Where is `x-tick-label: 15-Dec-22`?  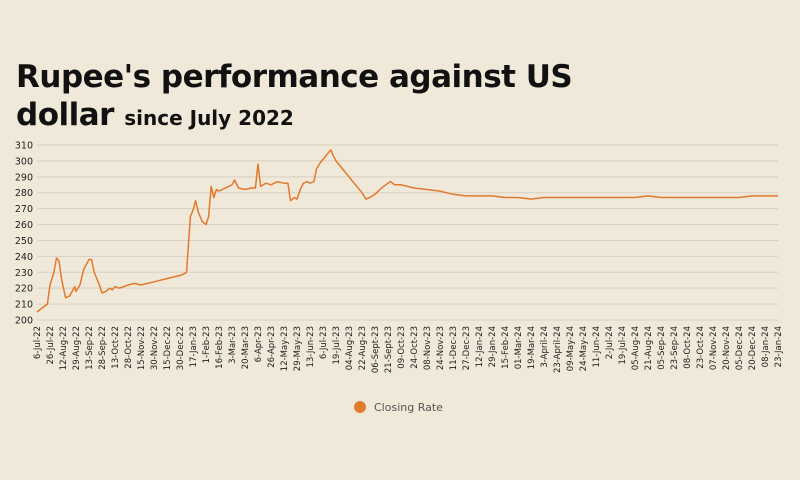 x-tick-label: 15-Dec-22 is located at coordinates (168, 348).